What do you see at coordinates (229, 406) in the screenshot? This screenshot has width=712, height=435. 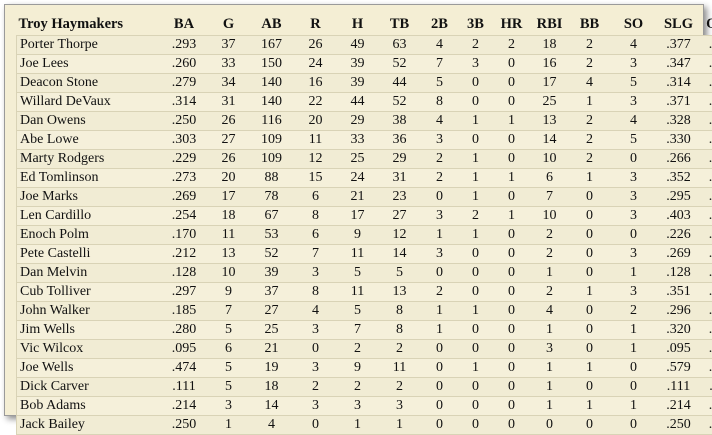 I see `stat-cell-g: 3` at bounding box center [229, 406].